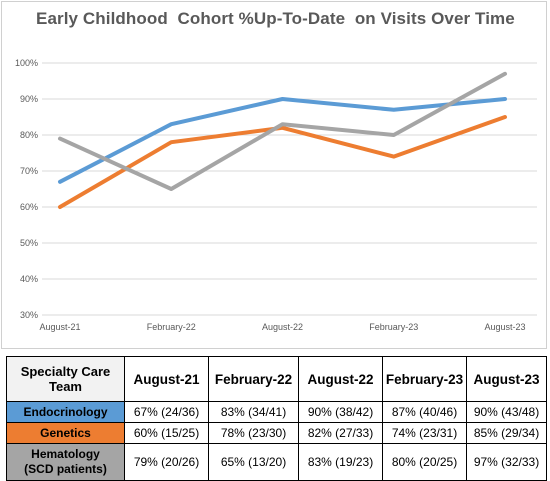 This screenshot has width=550, height=481. What do you see at coordinates (65, 433) in the screenshot?
I see `team-genetics: Genetics` at bounding box center [65, 433].